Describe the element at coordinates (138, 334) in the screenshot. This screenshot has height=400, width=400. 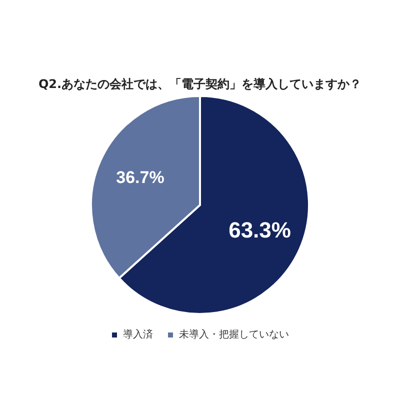
I see `legend-label: 導入済` at that location.